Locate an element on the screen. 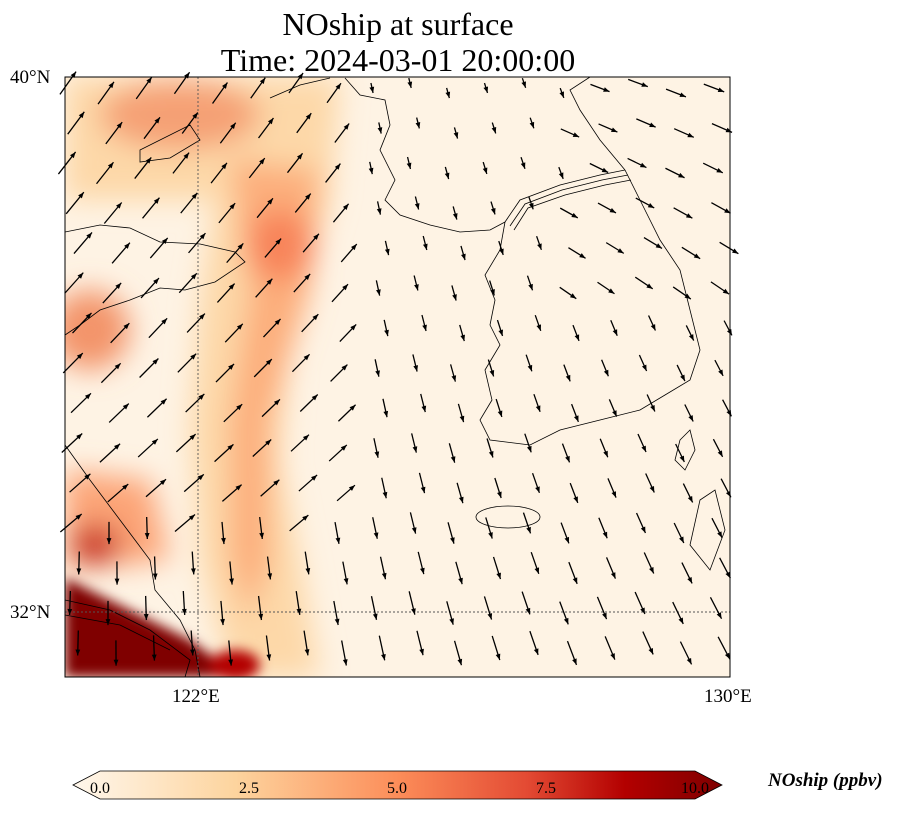 The width and height of the screenshot is (904, 836). map-time: Time: 2024-03-01 20:00:00 is located at coordinates (398, 60).